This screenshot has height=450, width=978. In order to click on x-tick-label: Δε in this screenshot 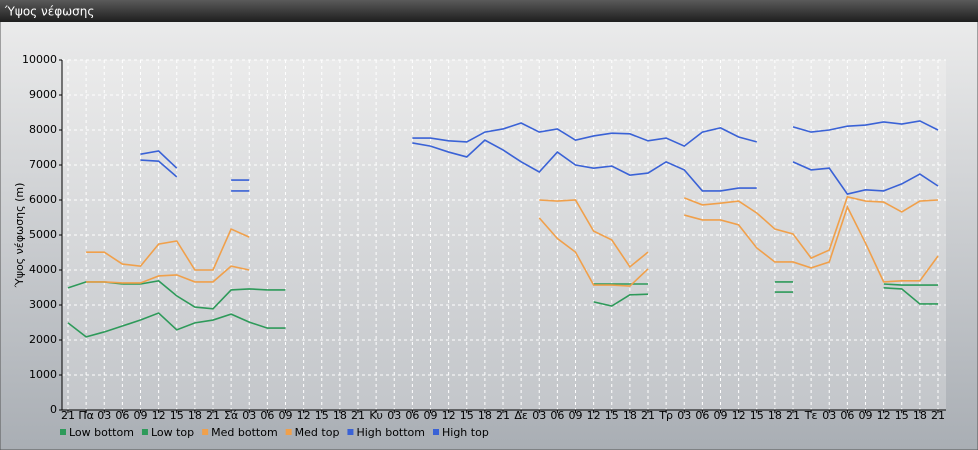, I will do `click(521, 415)`.